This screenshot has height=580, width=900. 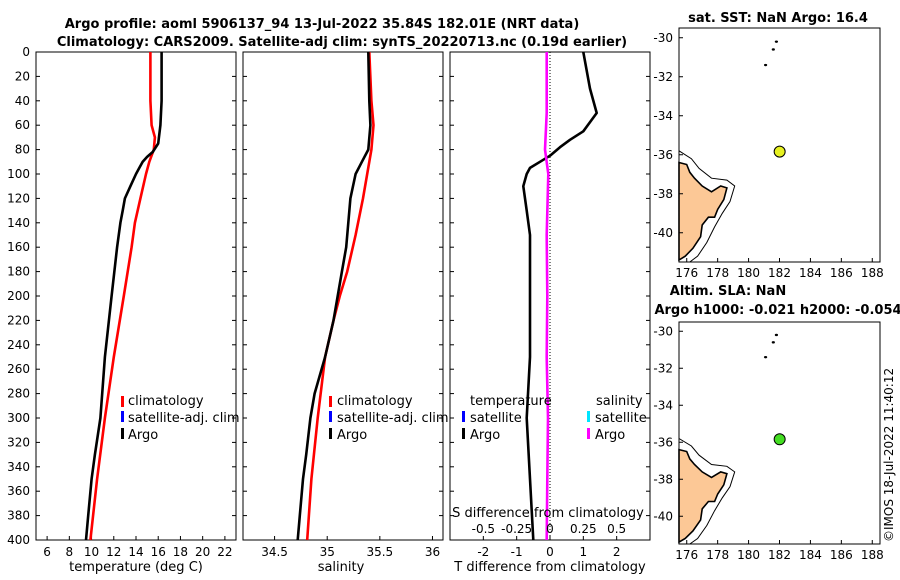 I want to click on depth-tick-label: 400, so click(x=18, y=540).